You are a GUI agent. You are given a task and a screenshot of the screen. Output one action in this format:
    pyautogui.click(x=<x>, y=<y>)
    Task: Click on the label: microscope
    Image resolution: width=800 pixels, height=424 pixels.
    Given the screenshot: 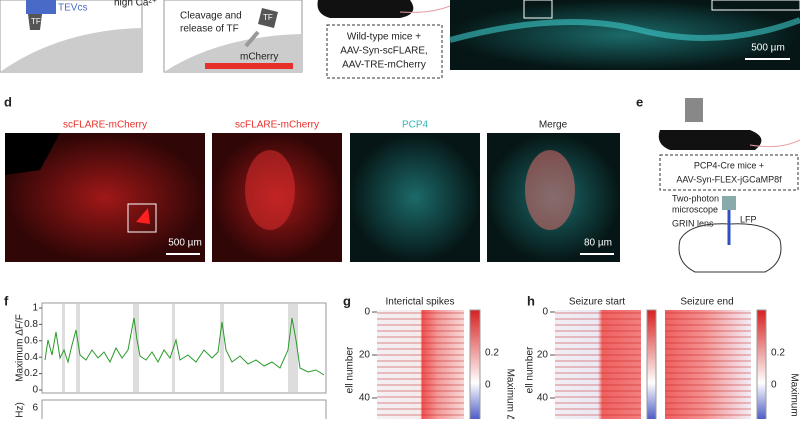 What is the action you would take?
    pyautogui.click(x=695, y=209)
    